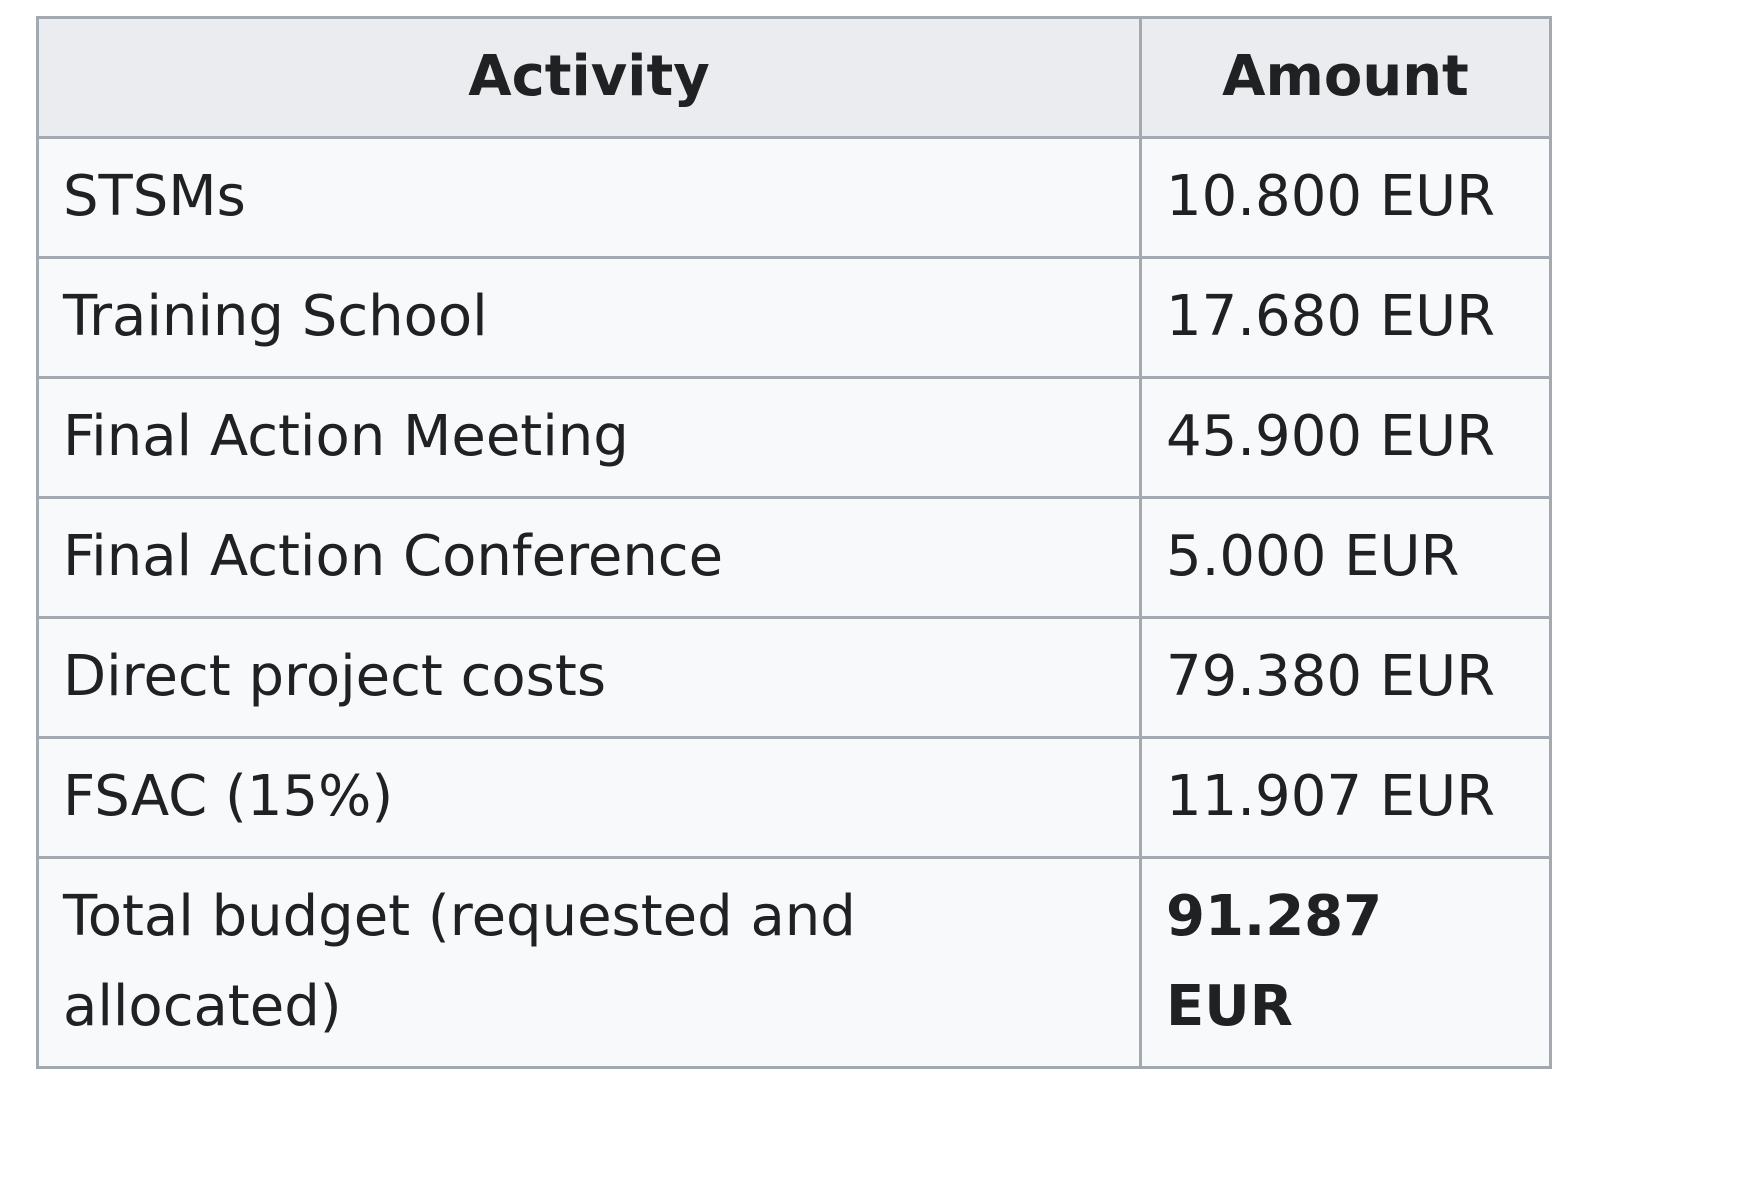 This screenshot has width=1738, height=1192. I want to click on amount-cell: 11.907 EUR, so click(1345, 797).